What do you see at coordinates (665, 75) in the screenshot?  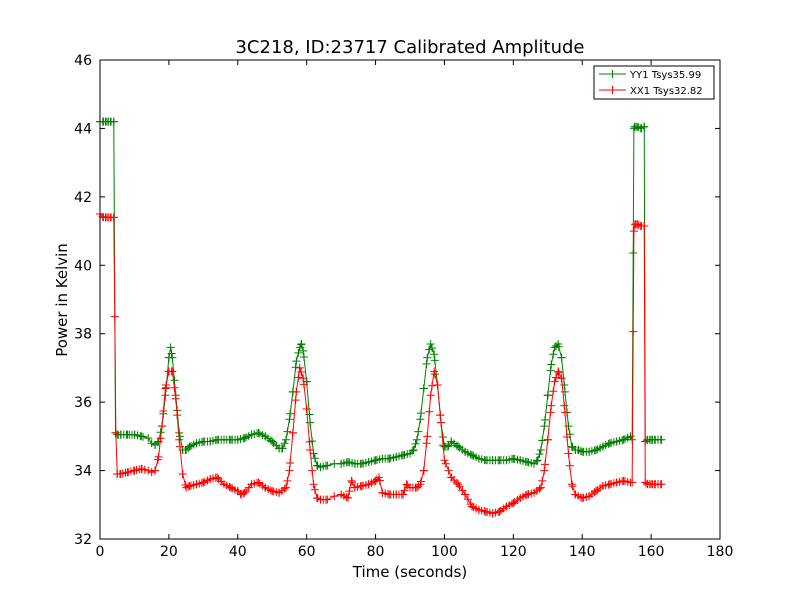 I see `legend-label-yy1: YY1 Tsys35.99` at bounding box center [665, 75].